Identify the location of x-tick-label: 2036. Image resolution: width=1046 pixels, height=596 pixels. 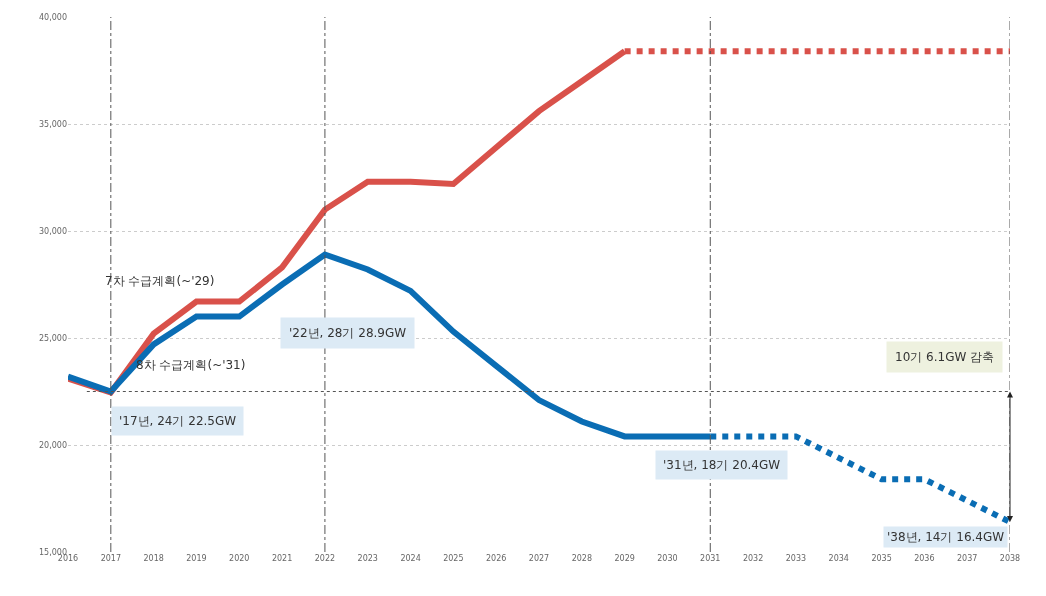
(924, 558).